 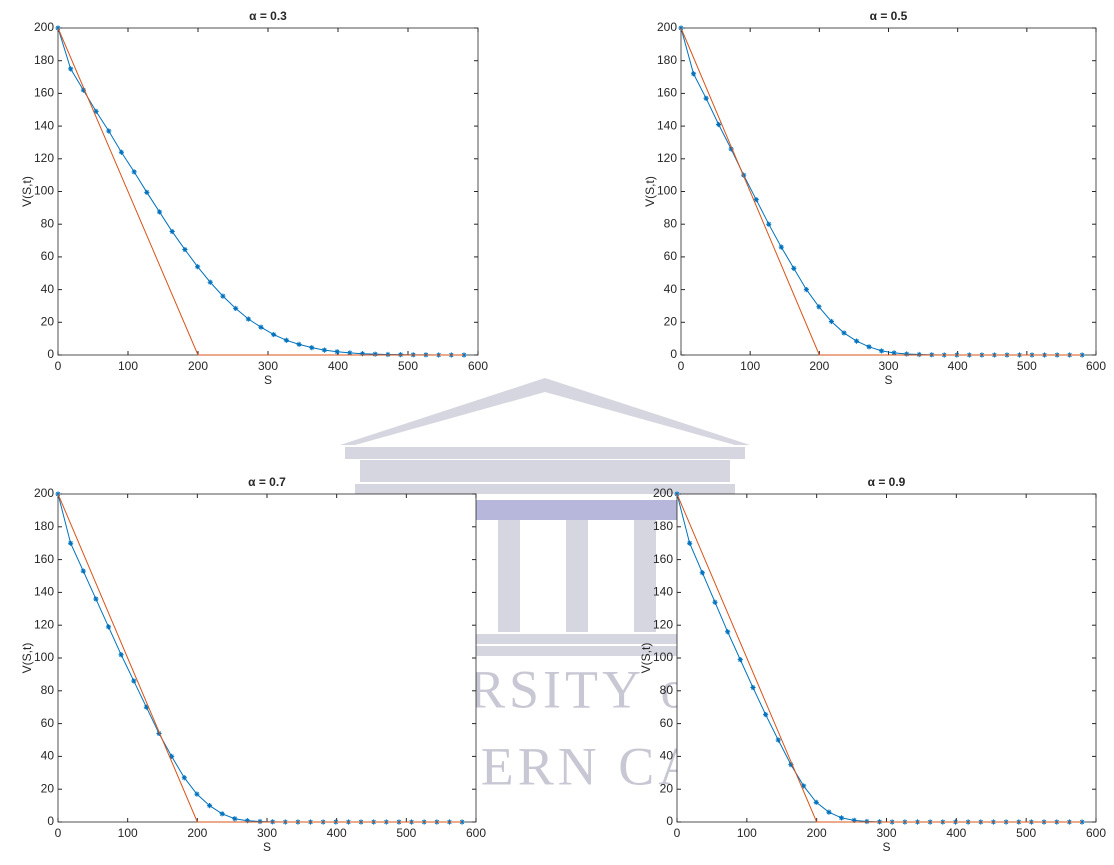 I want to click on chart-title: α = 0.9, so click(x=887, y=482).